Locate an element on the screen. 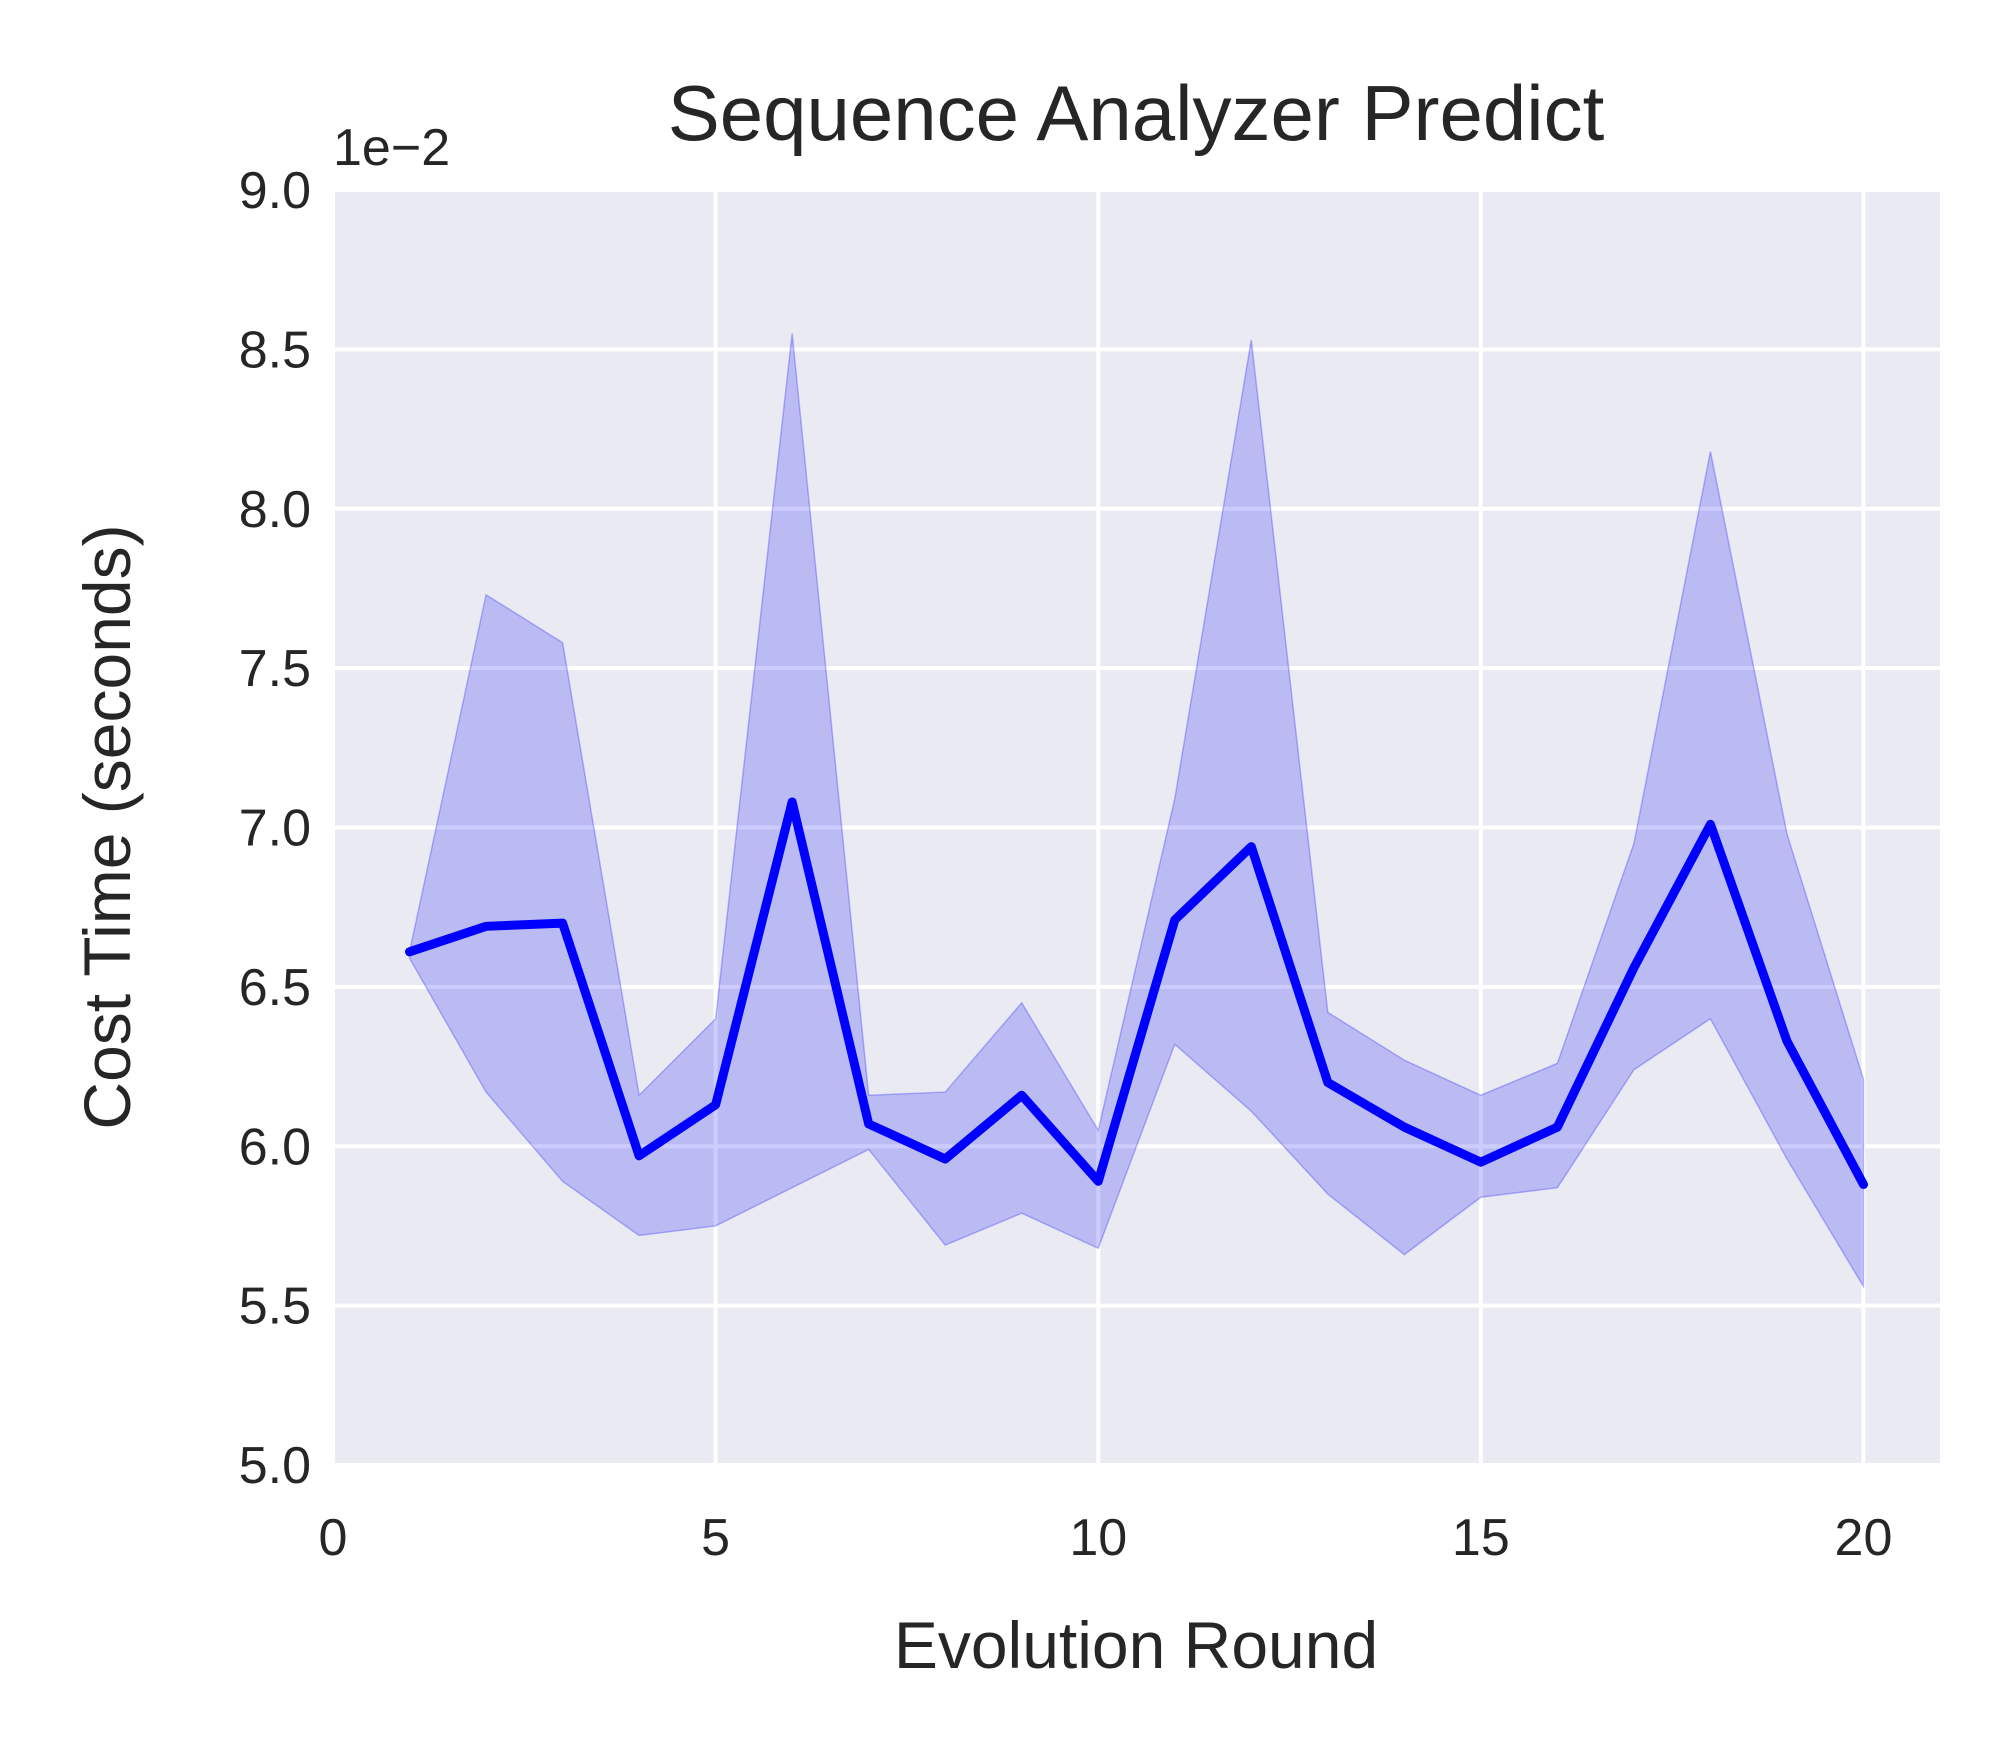 The width and height of the screenshot is (2000, 1755). y-tick-label: 8.0 is located at coordinates (275, 510).